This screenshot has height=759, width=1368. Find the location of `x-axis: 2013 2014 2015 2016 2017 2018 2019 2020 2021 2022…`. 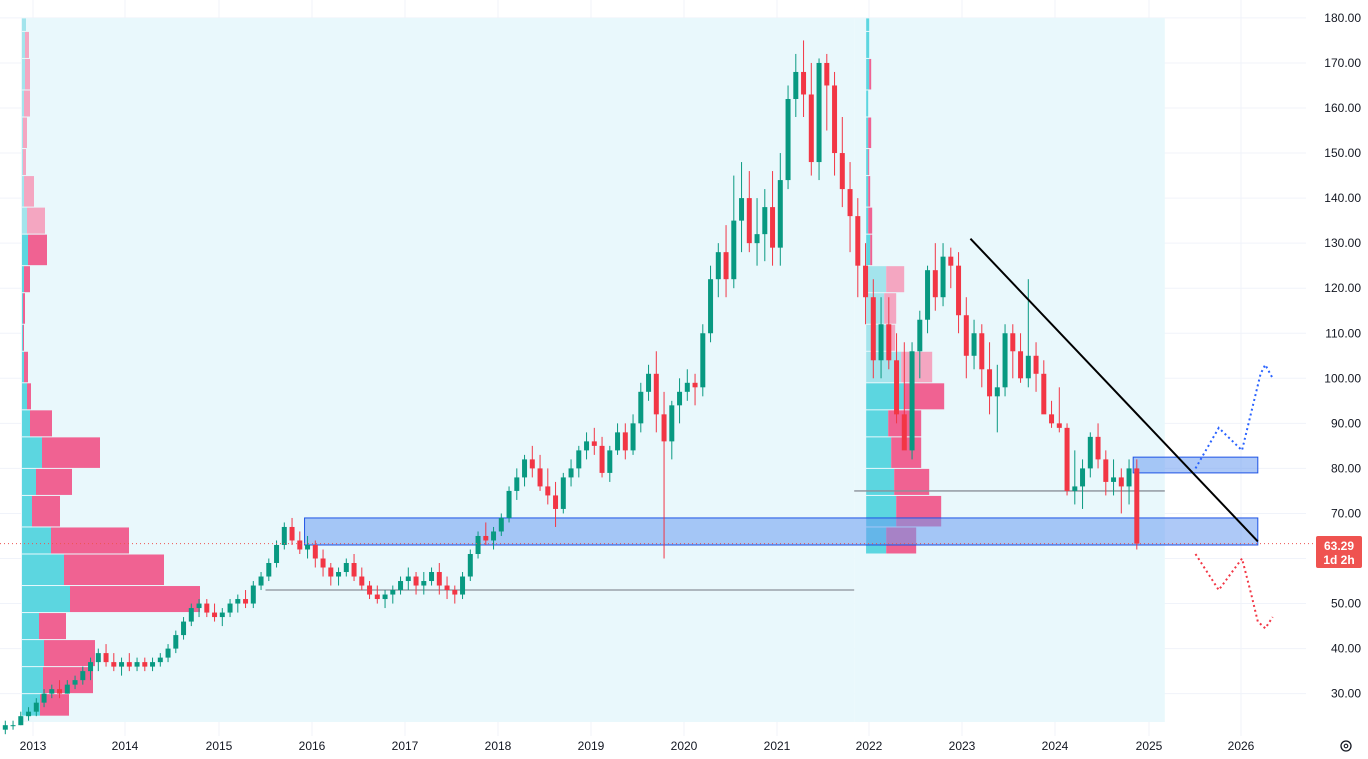

x-axis: 2013 2014 2015 2016 2017 2018 2019 2020 2021 2022… is located at coordinates (637, 746).